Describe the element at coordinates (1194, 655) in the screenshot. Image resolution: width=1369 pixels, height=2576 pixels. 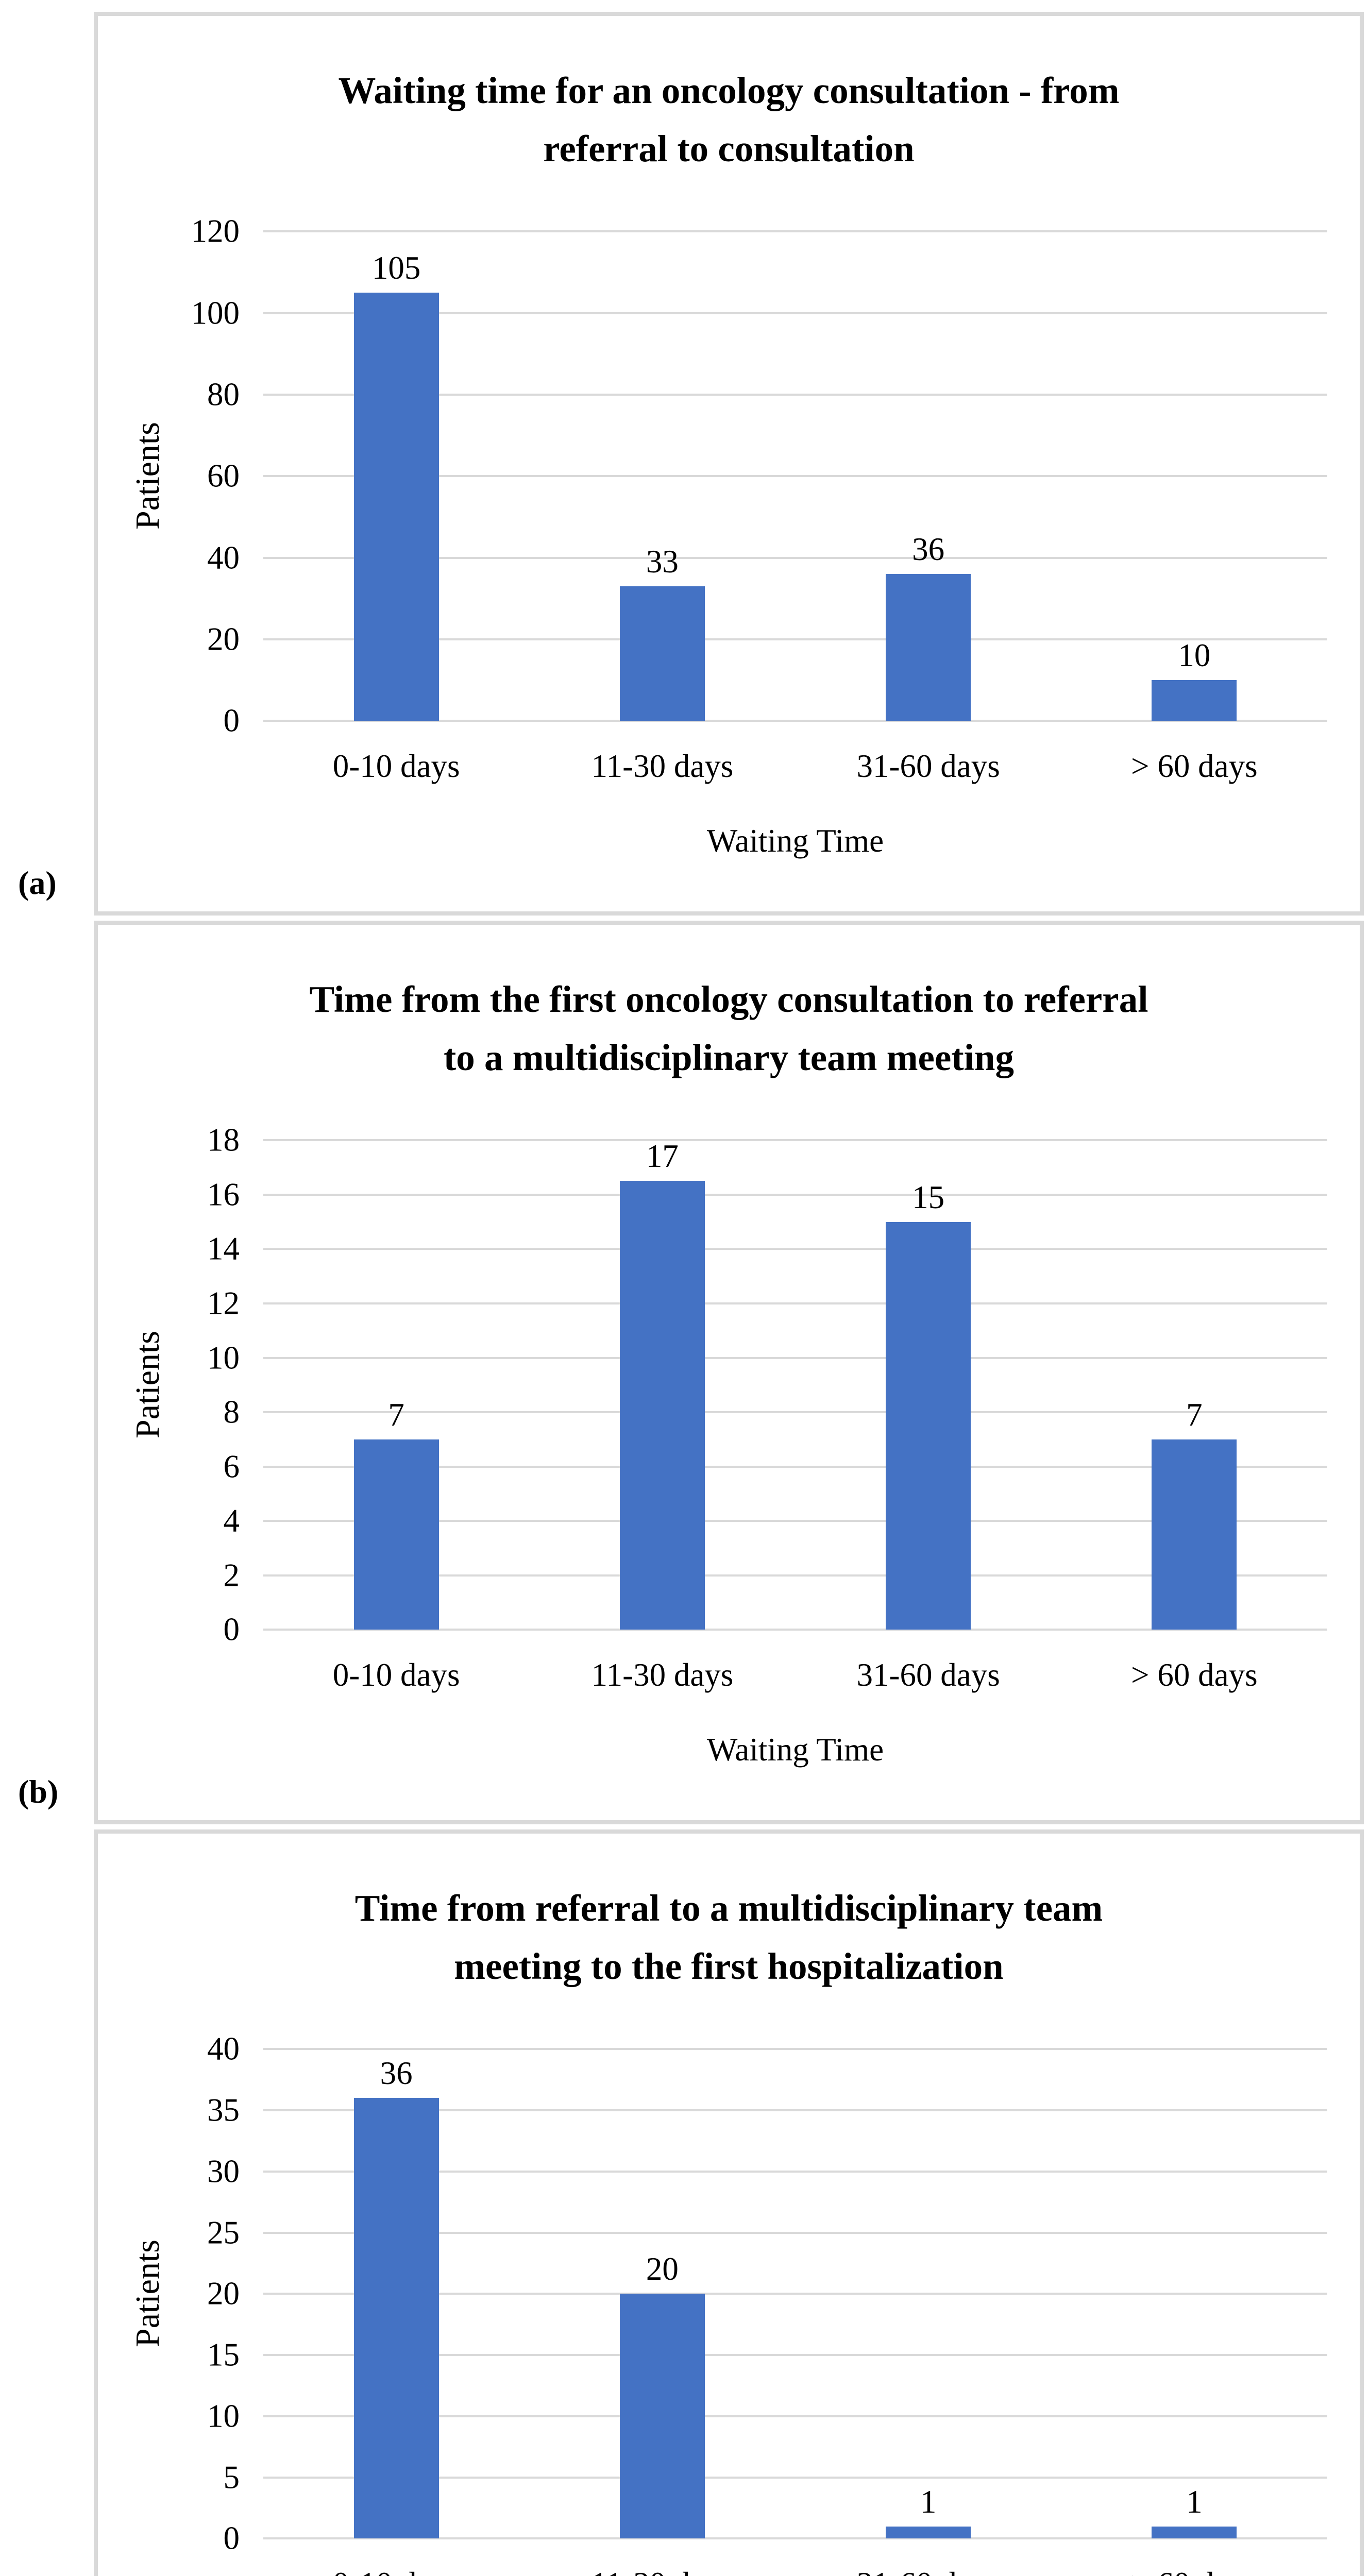
I see `bar-value-label: 10` at that location.